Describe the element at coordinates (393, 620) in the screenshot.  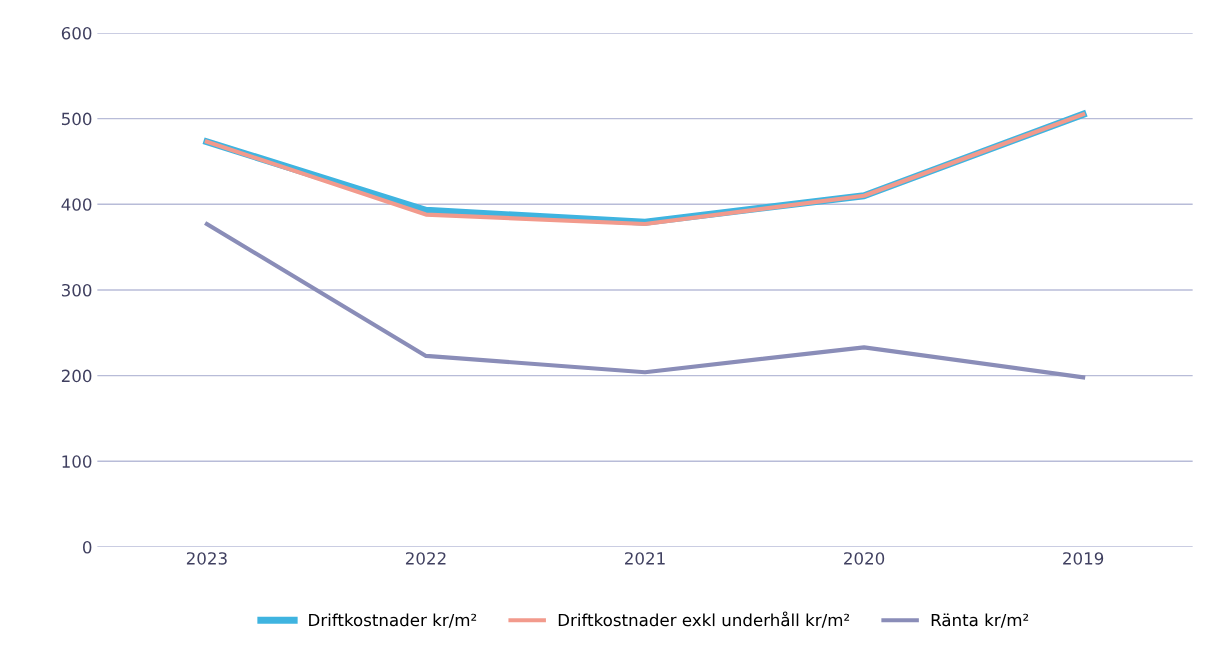
I see `legend-label: Driftkostnader kr/m²` at that location.